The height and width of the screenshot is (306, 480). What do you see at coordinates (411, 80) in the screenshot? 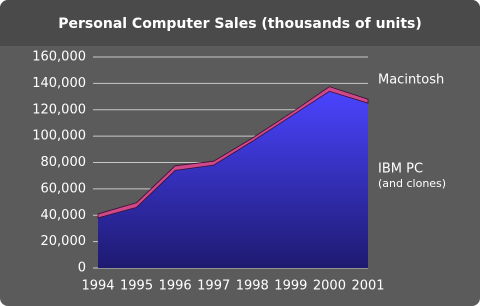
I see `series-label: Macintosh` at bounding box center [411, 80].